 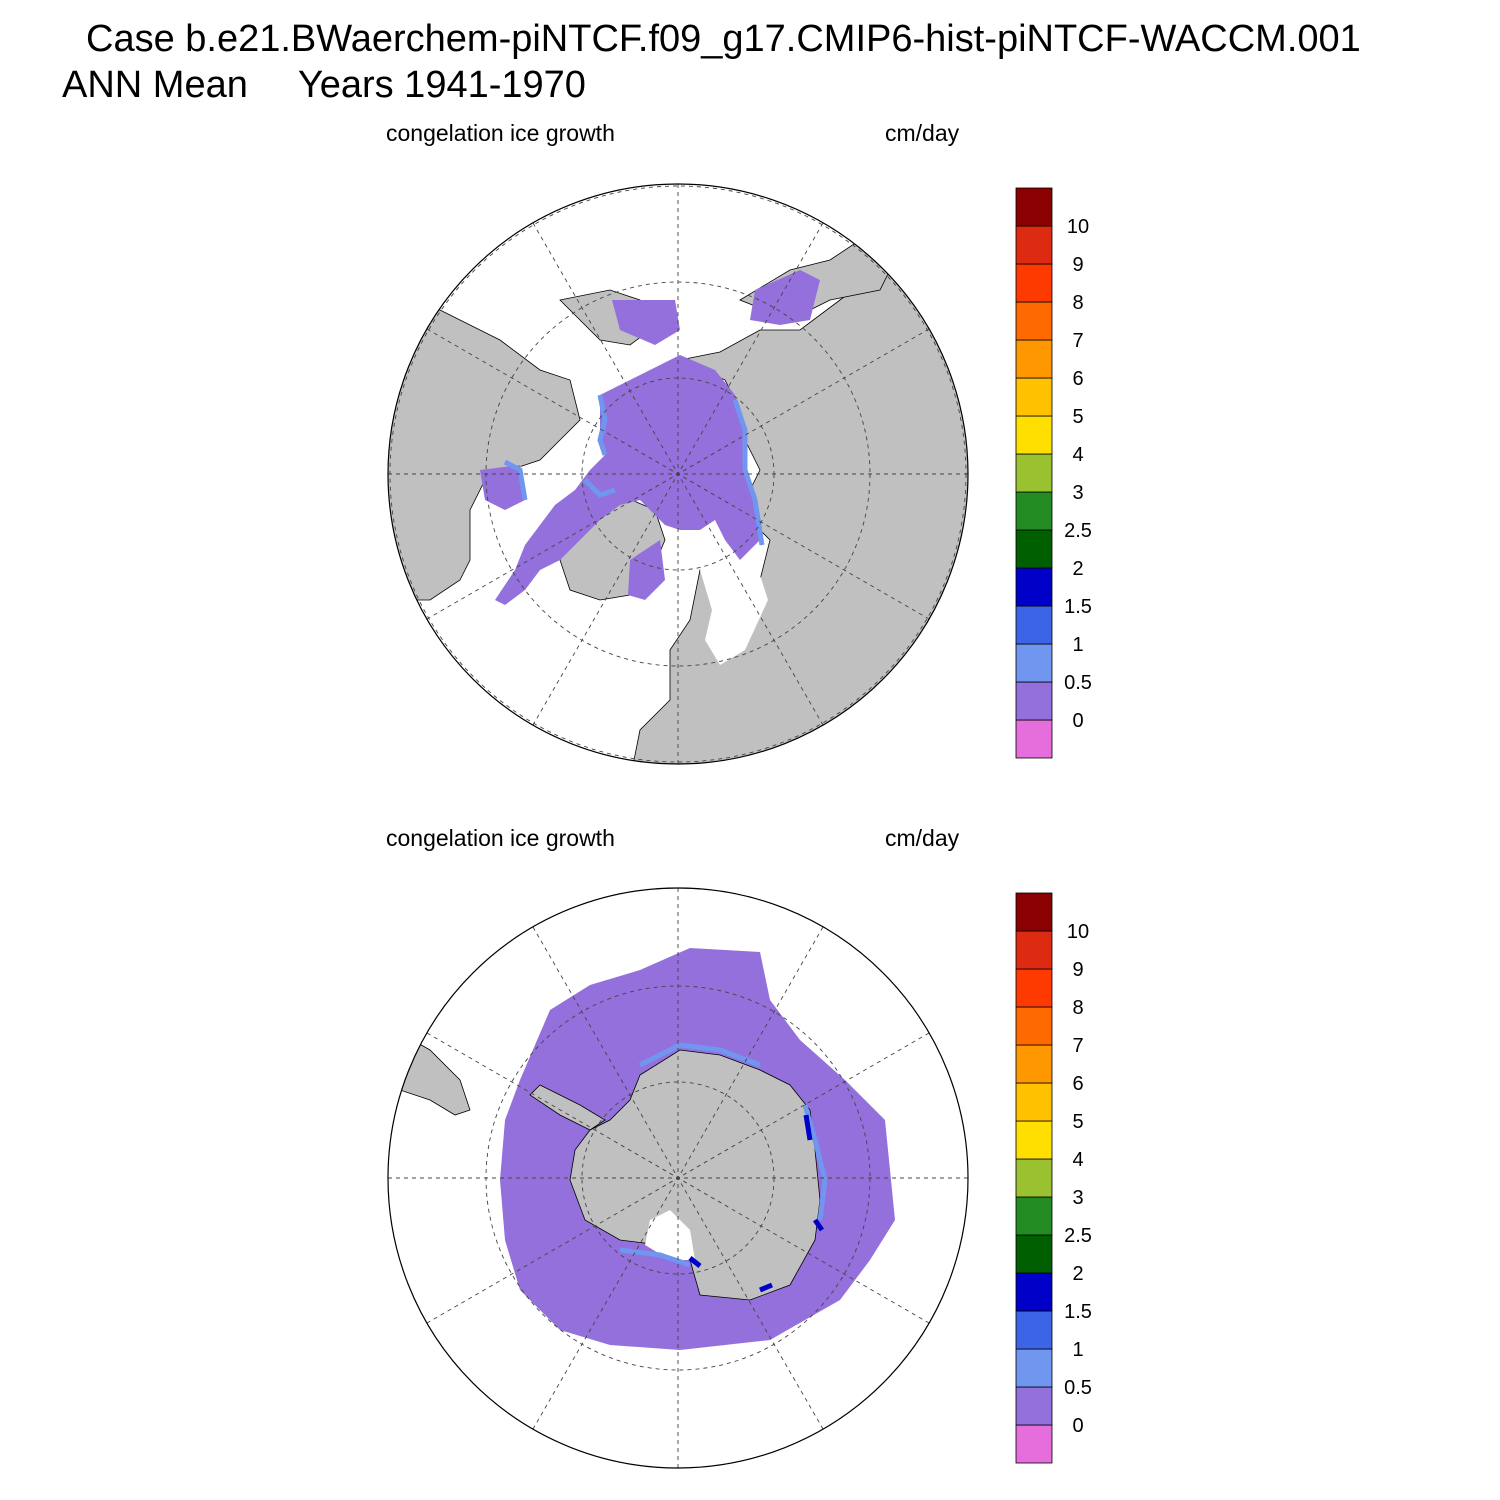 I want to click on north-sea-ice, so click(x=627, y=480).